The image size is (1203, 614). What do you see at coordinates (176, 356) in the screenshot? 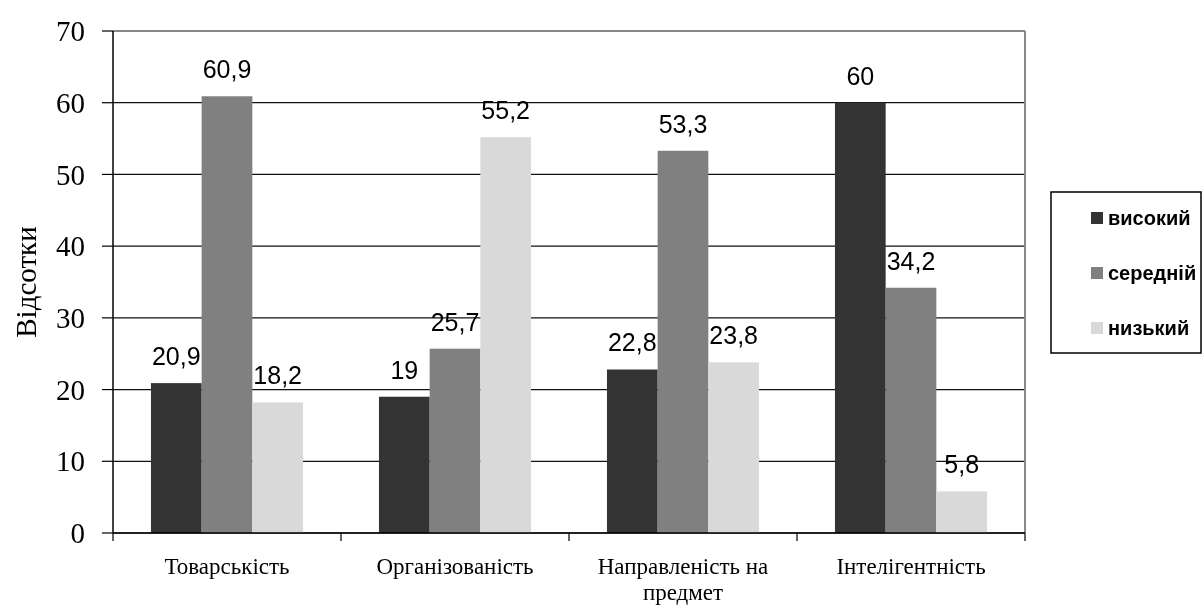
I see `data-label: 20,9` at bounding box center [176, 356].